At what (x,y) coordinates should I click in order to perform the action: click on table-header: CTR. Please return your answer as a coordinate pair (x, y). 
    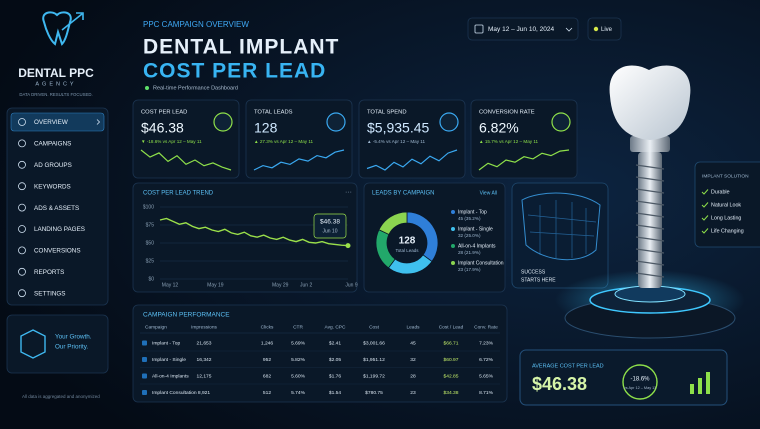
    Looking at the image, I should click on (298, 327).